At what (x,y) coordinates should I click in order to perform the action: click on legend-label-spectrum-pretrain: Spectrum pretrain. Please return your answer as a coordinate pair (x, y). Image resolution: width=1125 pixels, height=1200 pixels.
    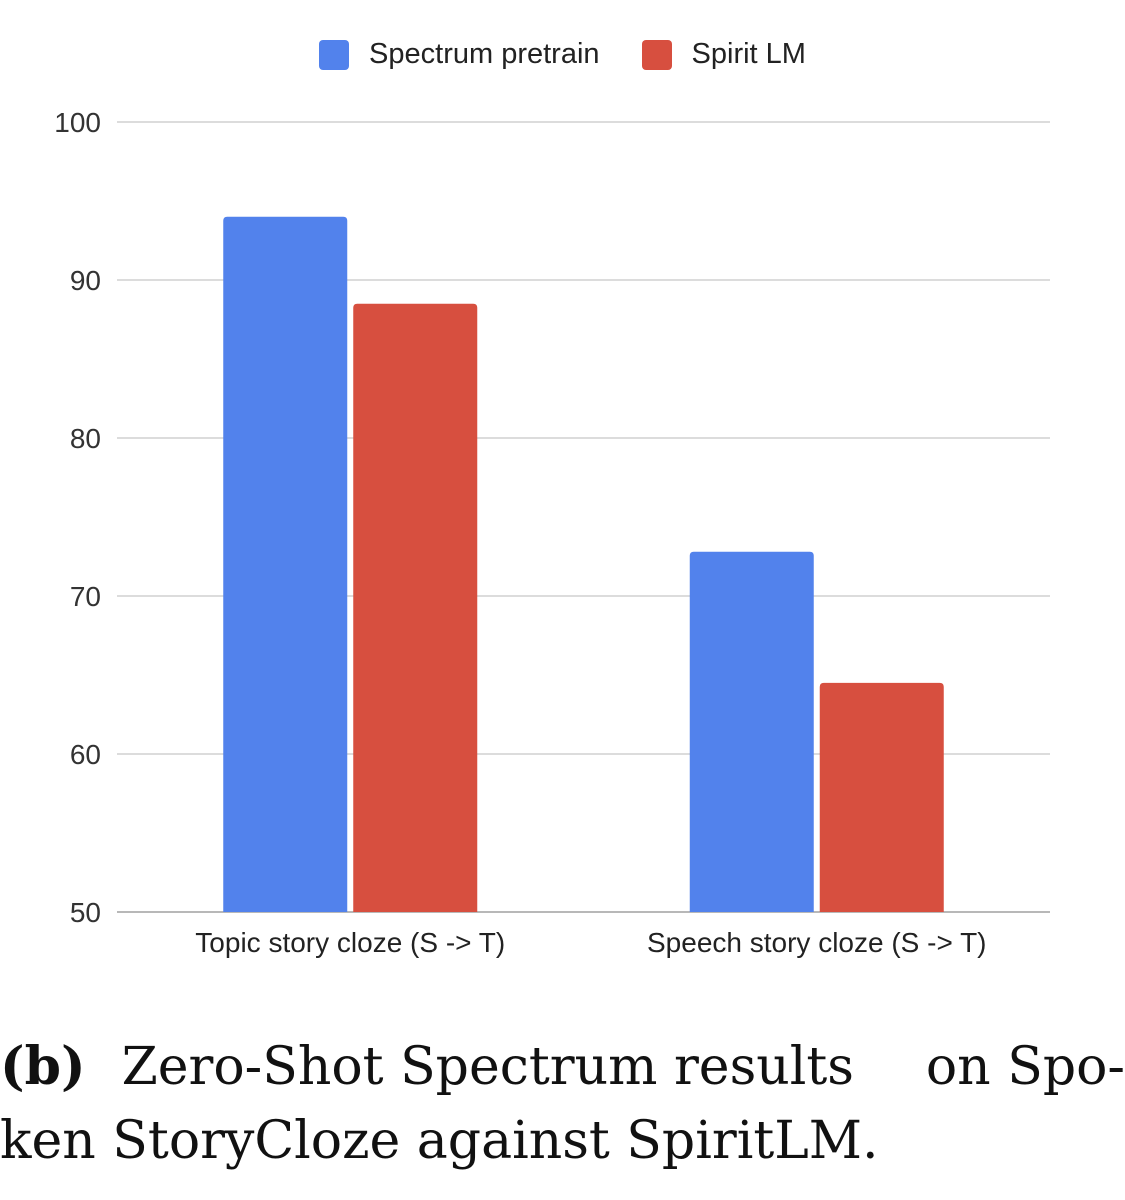
    Looking at the image, I should click on (484, 54).